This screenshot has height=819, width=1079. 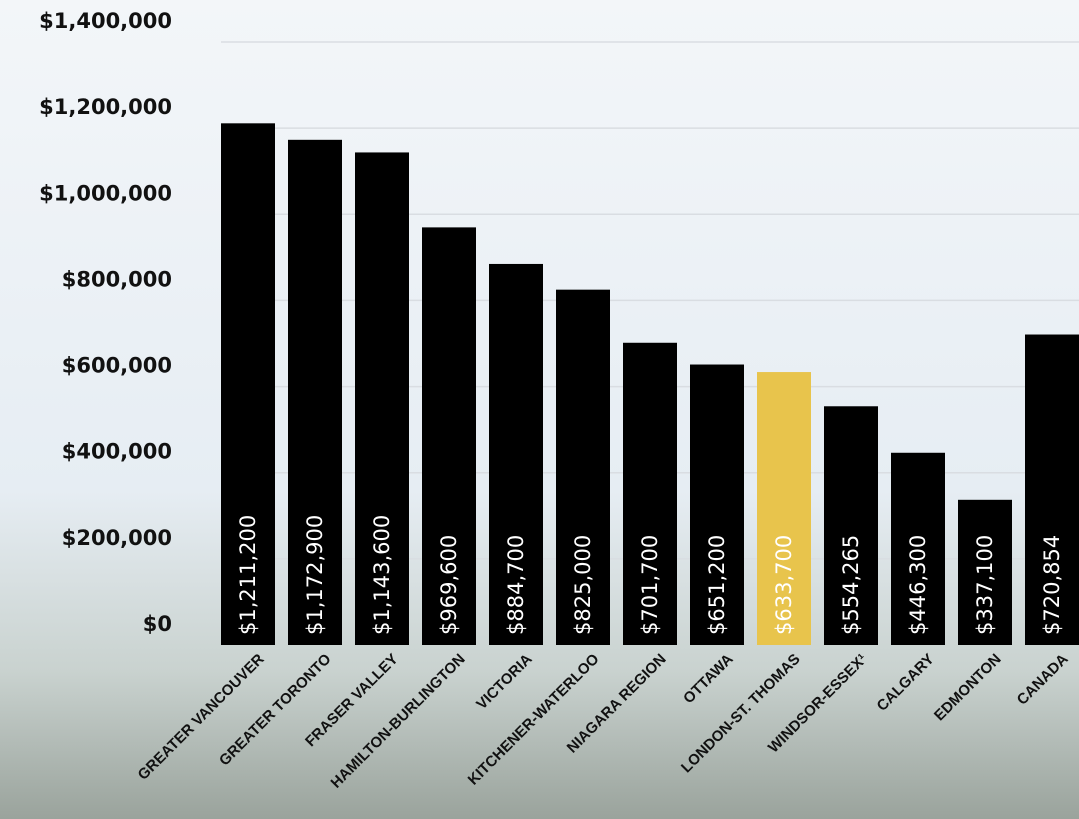 I want to click on value-label: $633,700, so click(x=784, y=585).